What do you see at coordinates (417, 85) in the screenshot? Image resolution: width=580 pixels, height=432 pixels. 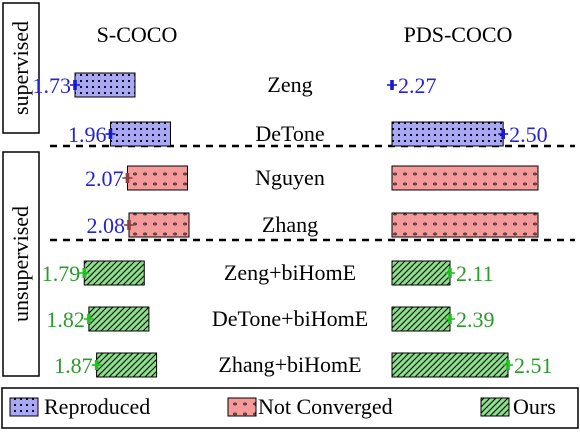 I see `value-label-pds-coco-zeng: 2.27` at bounding box center [417, 85].